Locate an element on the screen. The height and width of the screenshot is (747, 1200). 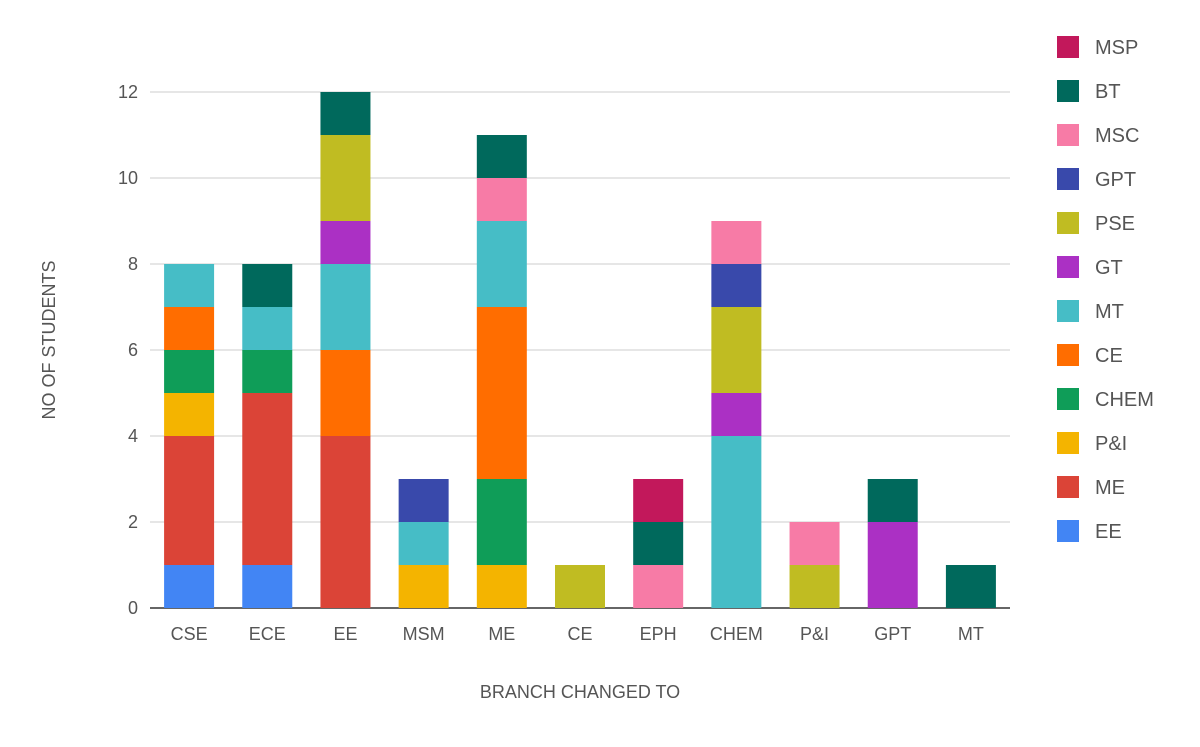
x-tick-label: CSE is located at coordinates (189, 634).